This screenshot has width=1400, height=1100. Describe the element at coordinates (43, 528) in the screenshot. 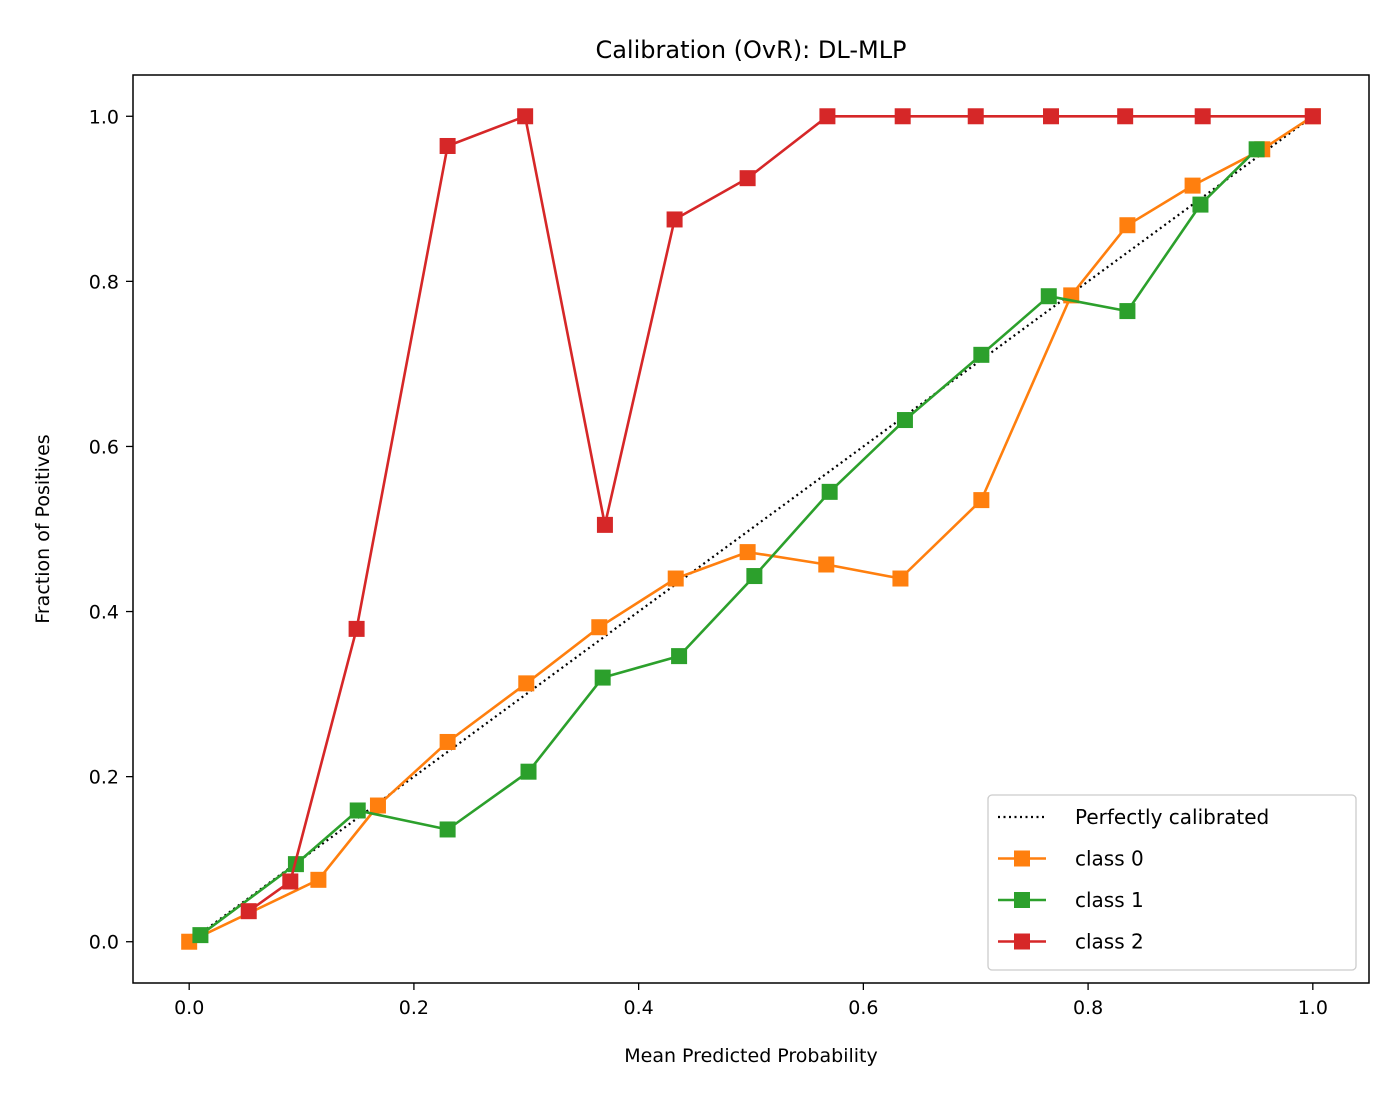

I see `y-axis-label: Fraction of Positives` at that location.